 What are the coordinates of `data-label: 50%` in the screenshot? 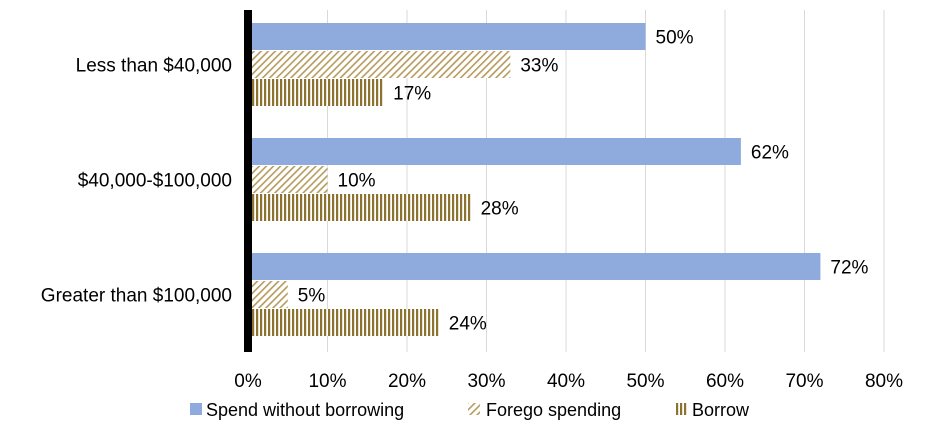 It's located at (675, 38).